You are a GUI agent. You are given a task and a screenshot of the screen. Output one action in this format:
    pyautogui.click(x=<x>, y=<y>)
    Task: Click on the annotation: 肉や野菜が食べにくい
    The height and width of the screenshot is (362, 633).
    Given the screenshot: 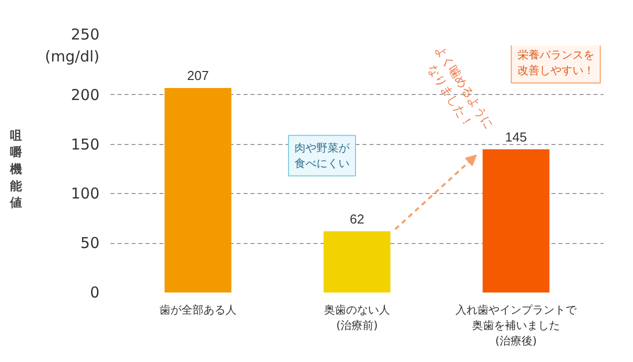 What is the action you would take?
    pyautogui.click(x=322, y=155)
    